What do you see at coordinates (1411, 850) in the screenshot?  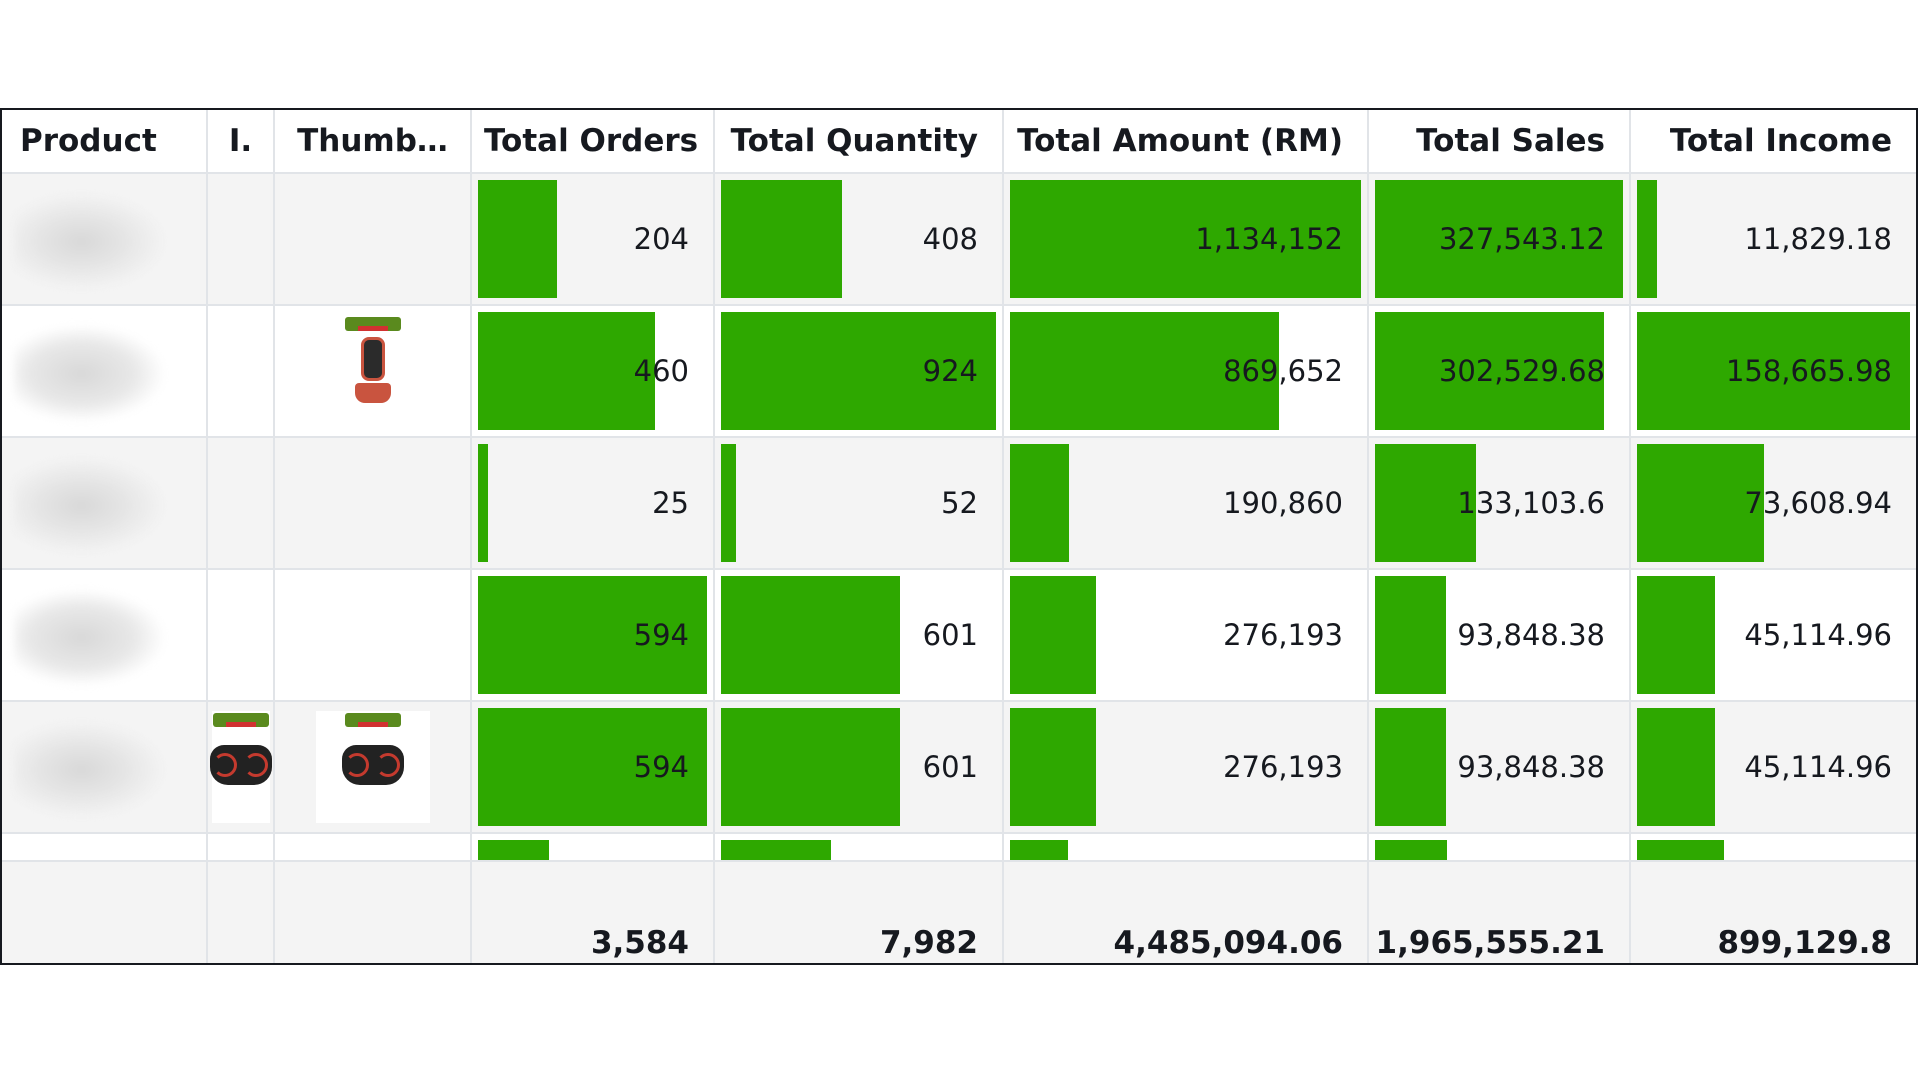 I see `partial-bar-sales` at bounding box center [1411, 850].